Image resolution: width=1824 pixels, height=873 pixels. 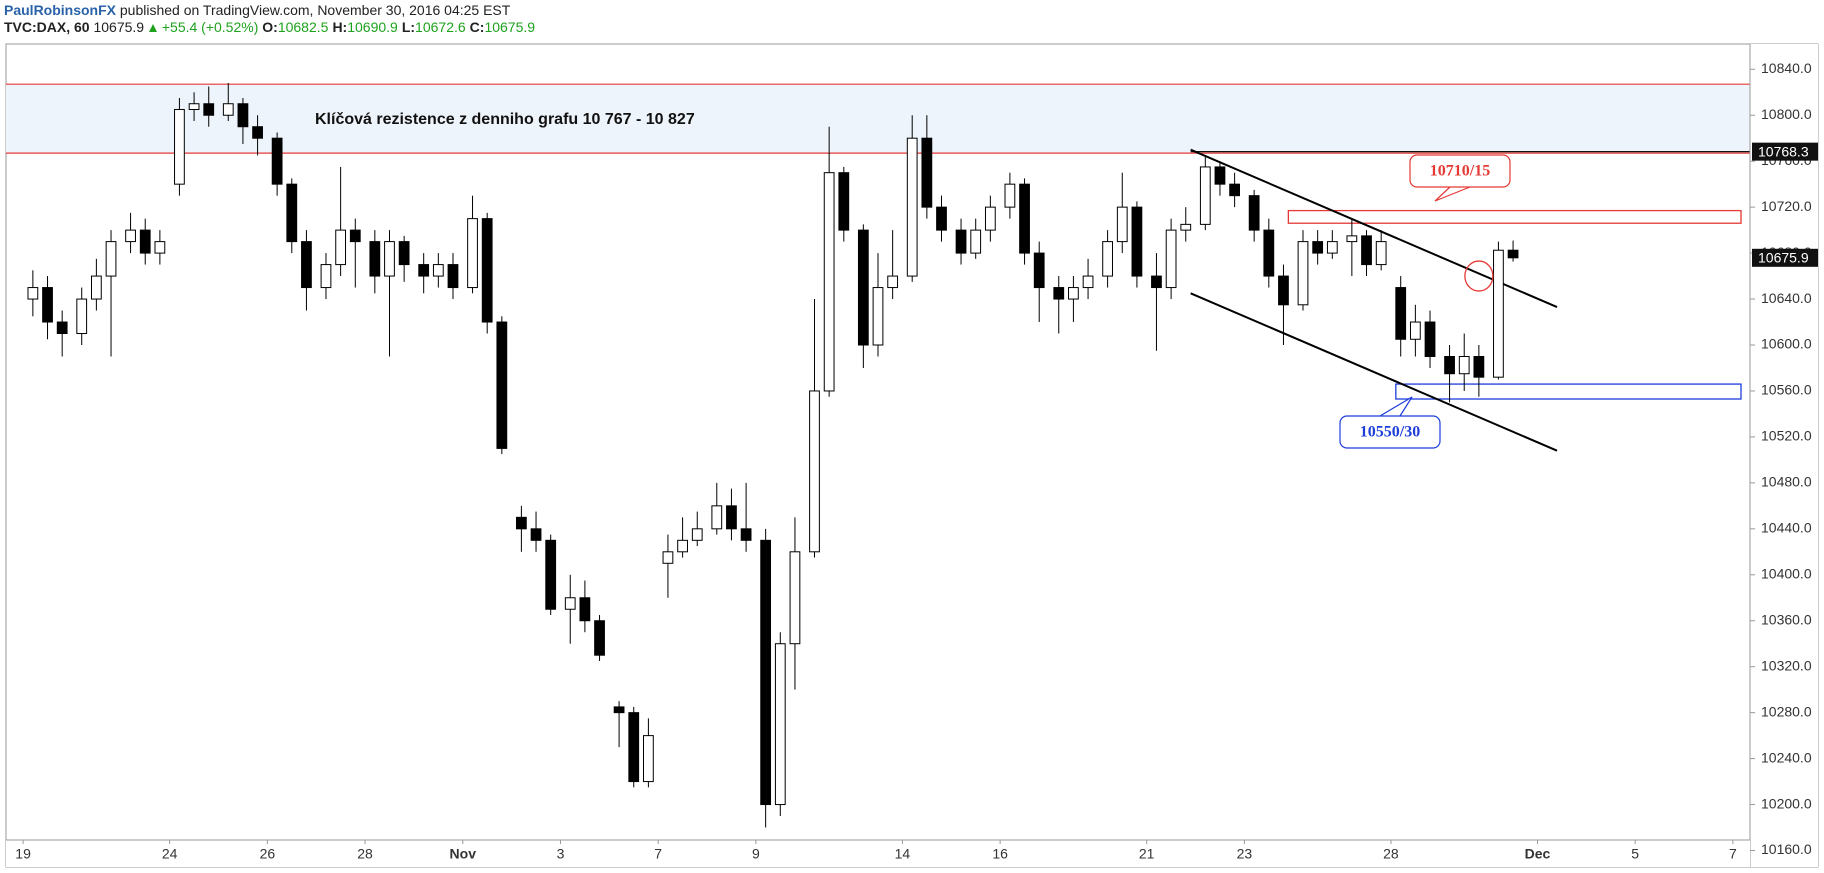 What do you see at coordinates (1479, 276) in the screenshot?
I see `highlight-circle` at bounding box center [1479, 276].